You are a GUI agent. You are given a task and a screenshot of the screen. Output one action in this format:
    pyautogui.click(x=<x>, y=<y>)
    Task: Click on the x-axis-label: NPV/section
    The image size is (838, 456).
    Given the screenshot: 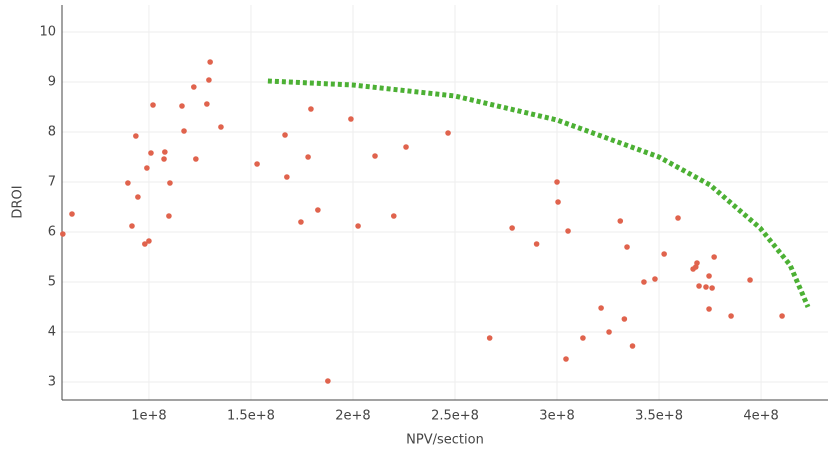 What is the action you would take?
    pyautogui.click(x=445, y=440)
    